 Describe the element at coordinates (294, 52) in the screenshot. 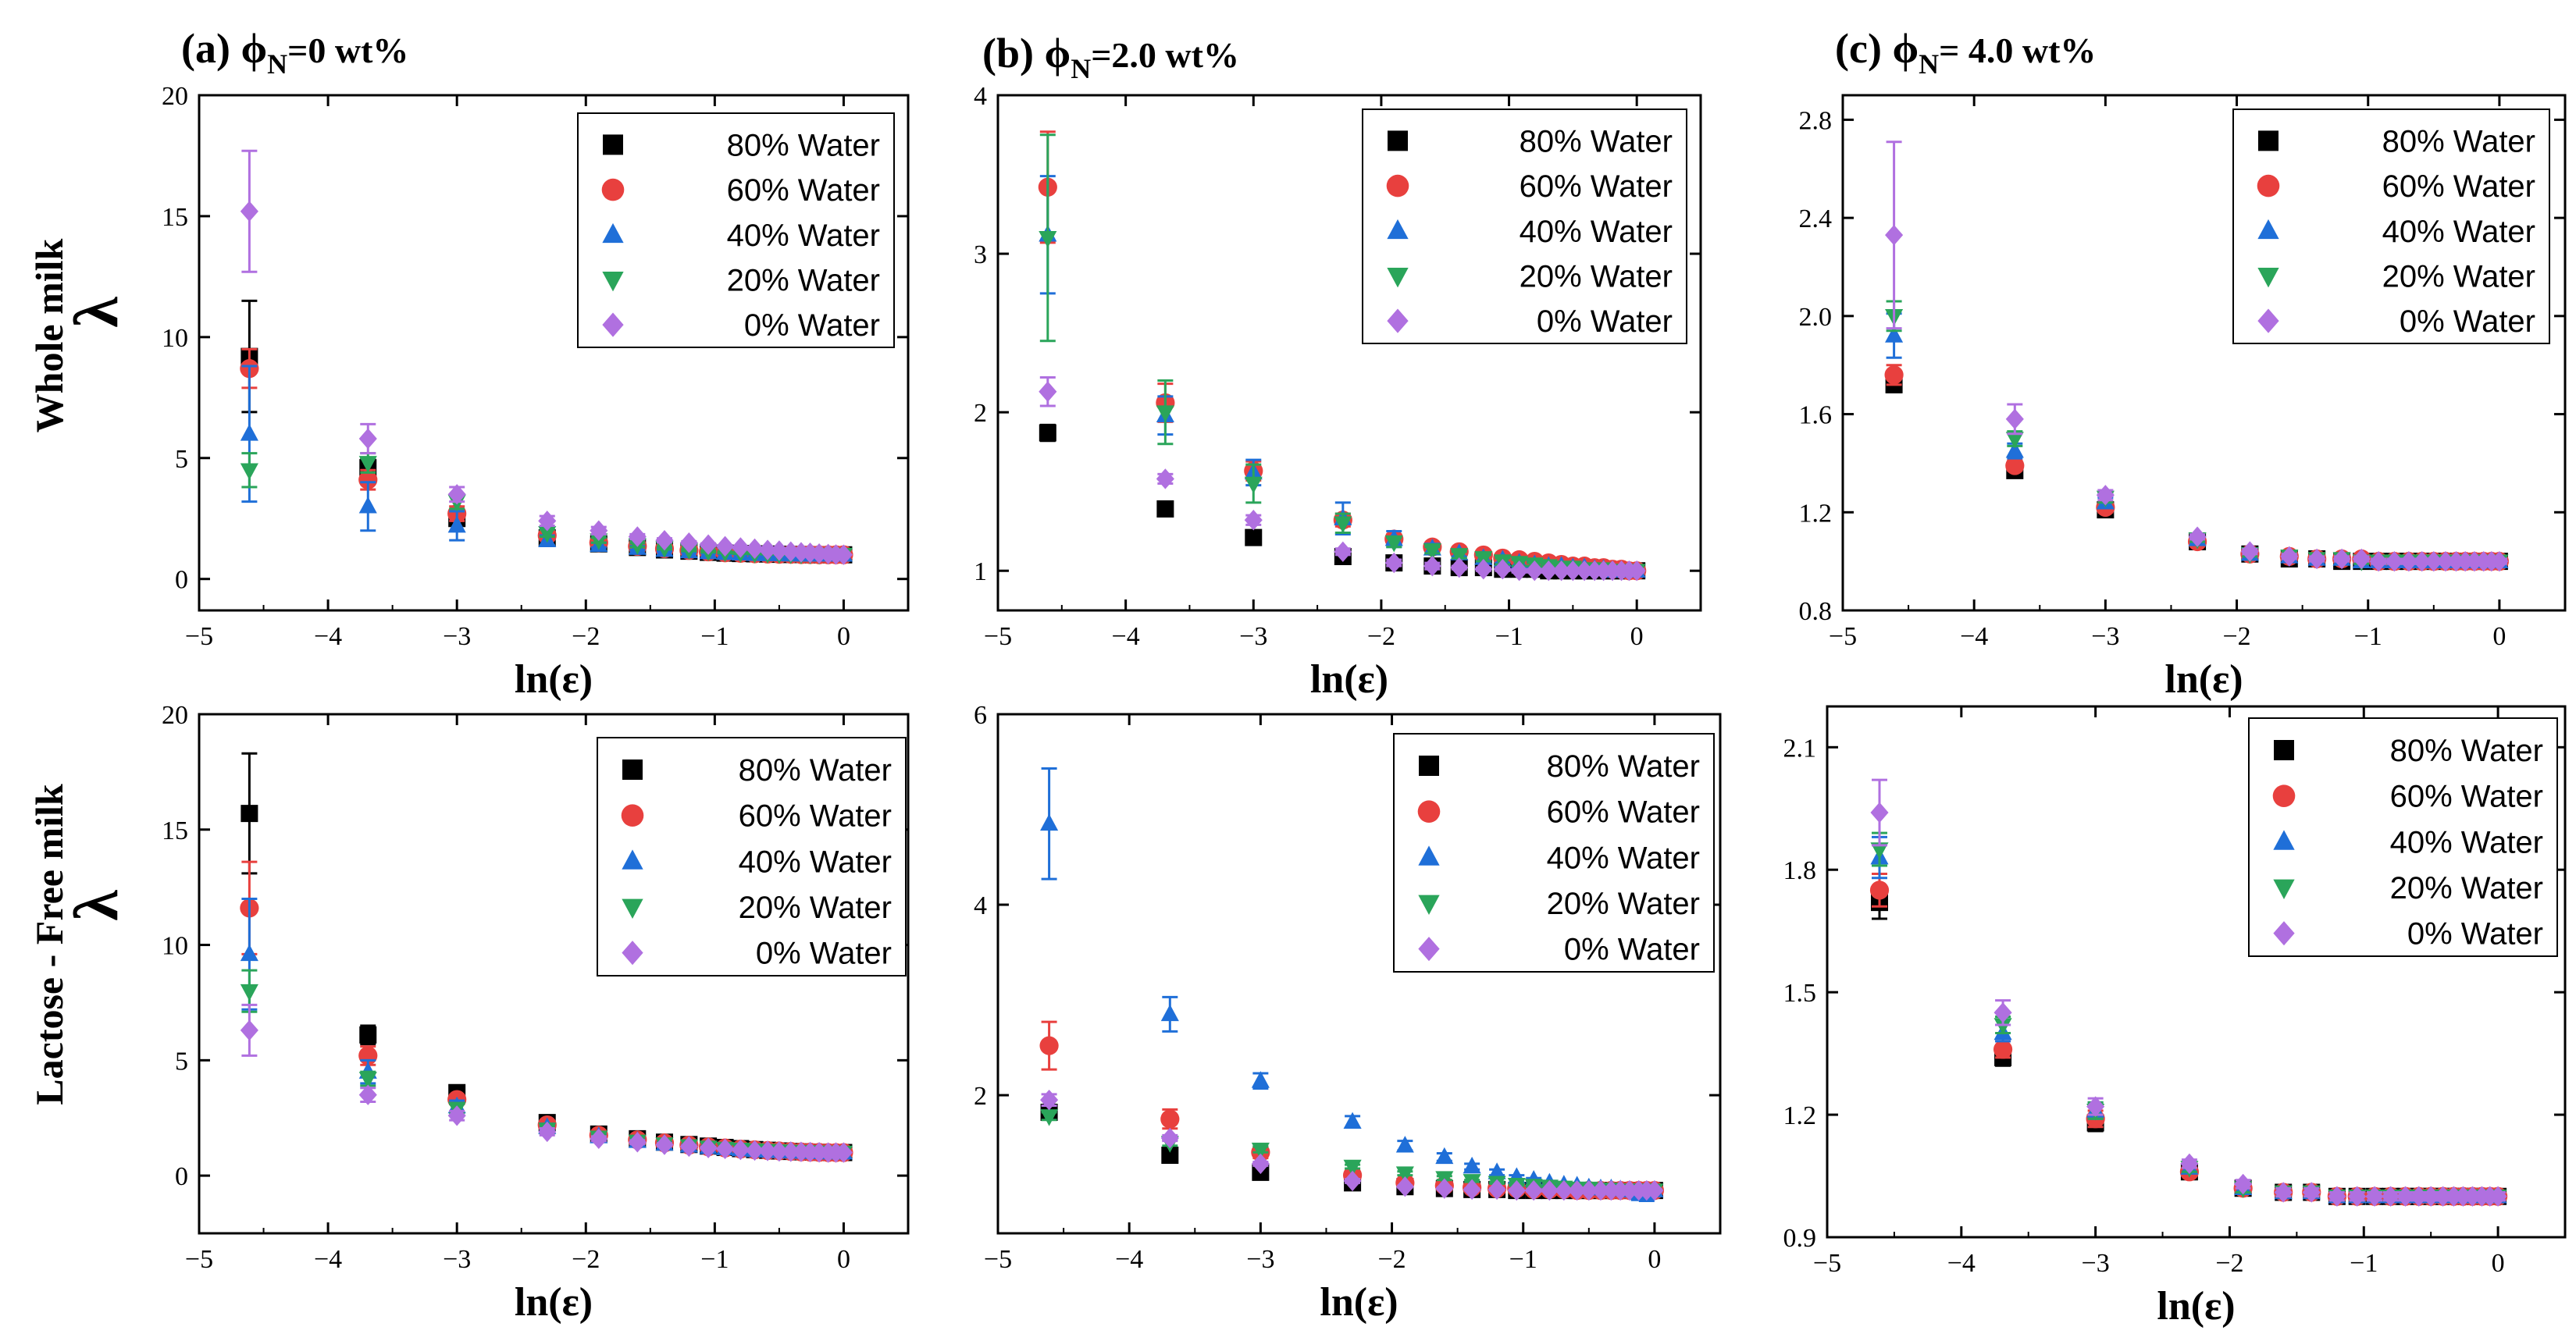

I see `column-title-a: (a) ϕN=0 wt%` at that location.